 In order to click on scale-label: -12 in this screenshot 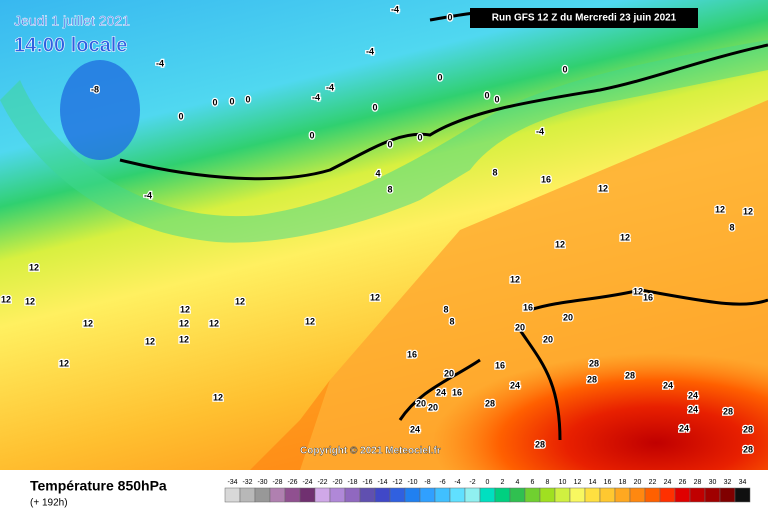, I will do `click(397, 482)`.